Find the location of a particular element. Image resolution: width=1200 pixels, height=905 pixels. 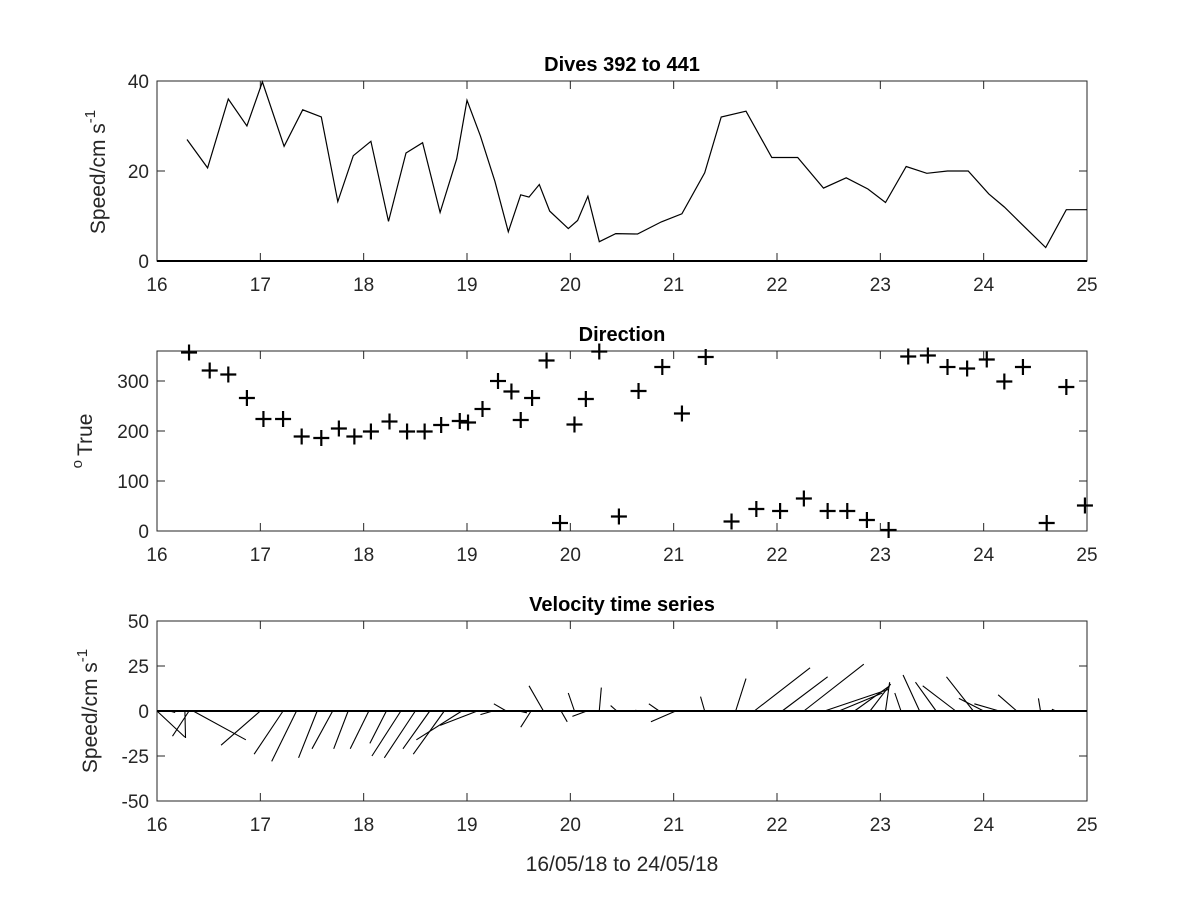

x-tick-label: 21 is located at coordinates (673, 555).